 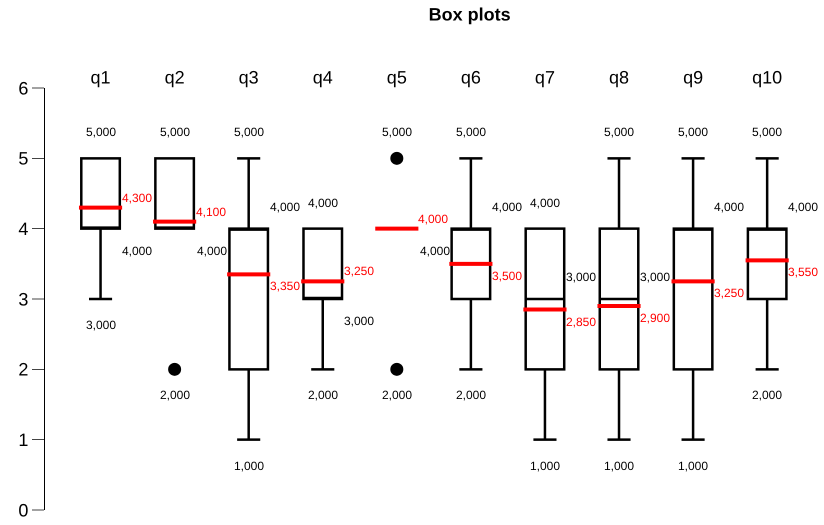 I want to click on annotation: 4,100, so click(x=211, y=212).